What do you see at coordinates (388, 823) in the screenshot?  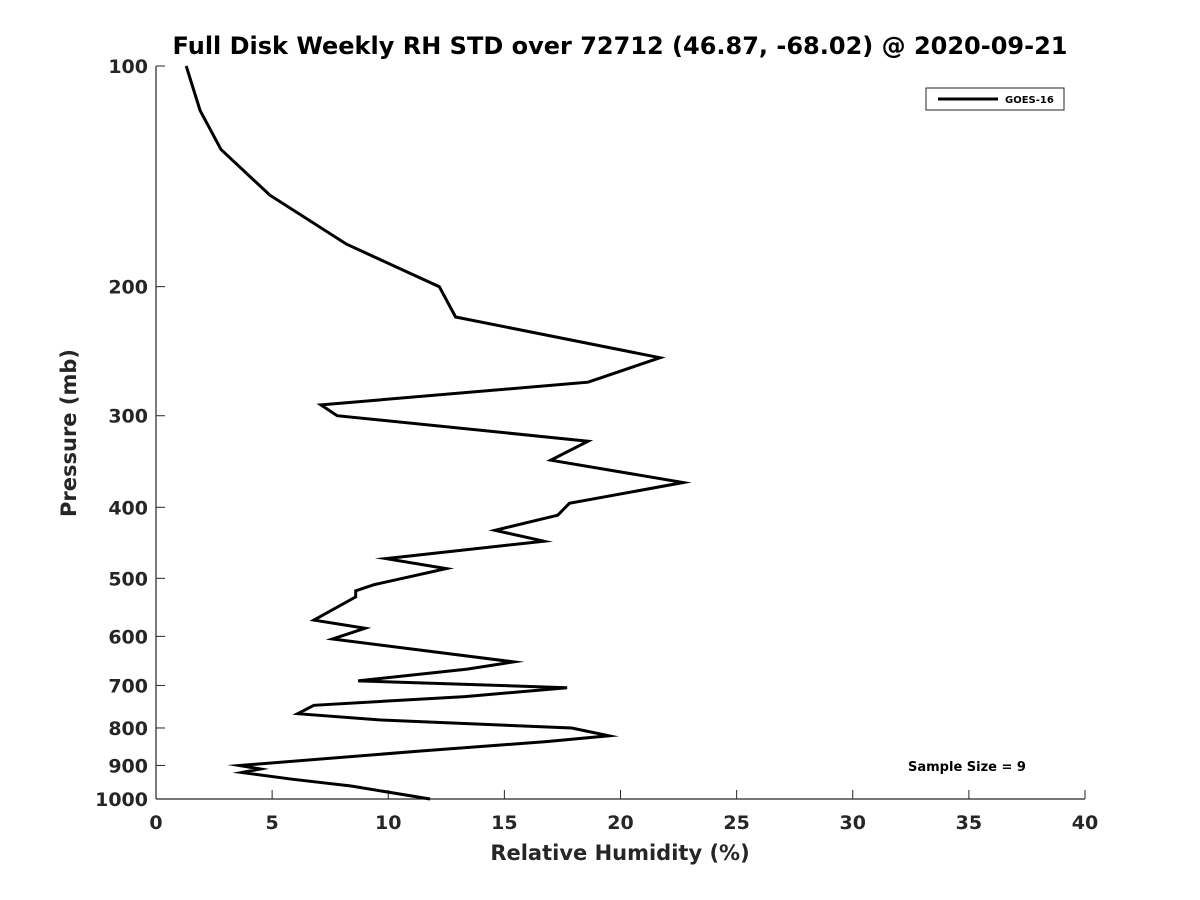 I see `x-tick-label: 10` at bounding box center [388, 823].